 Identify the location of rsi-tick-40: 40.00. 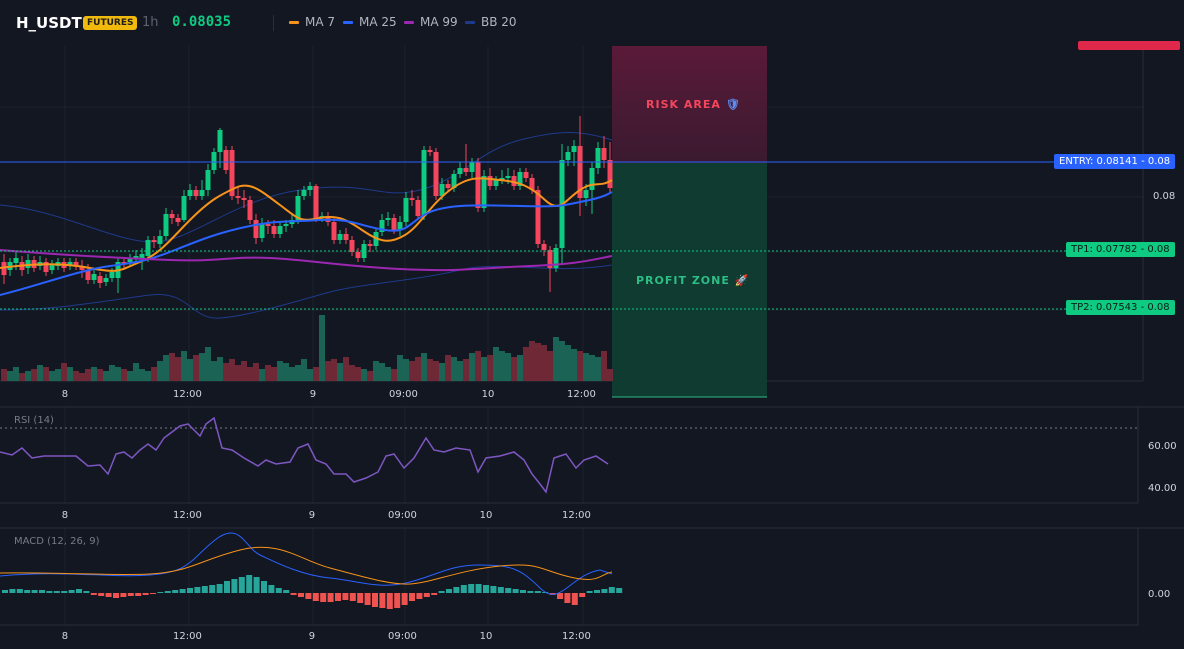
(1162, 488).